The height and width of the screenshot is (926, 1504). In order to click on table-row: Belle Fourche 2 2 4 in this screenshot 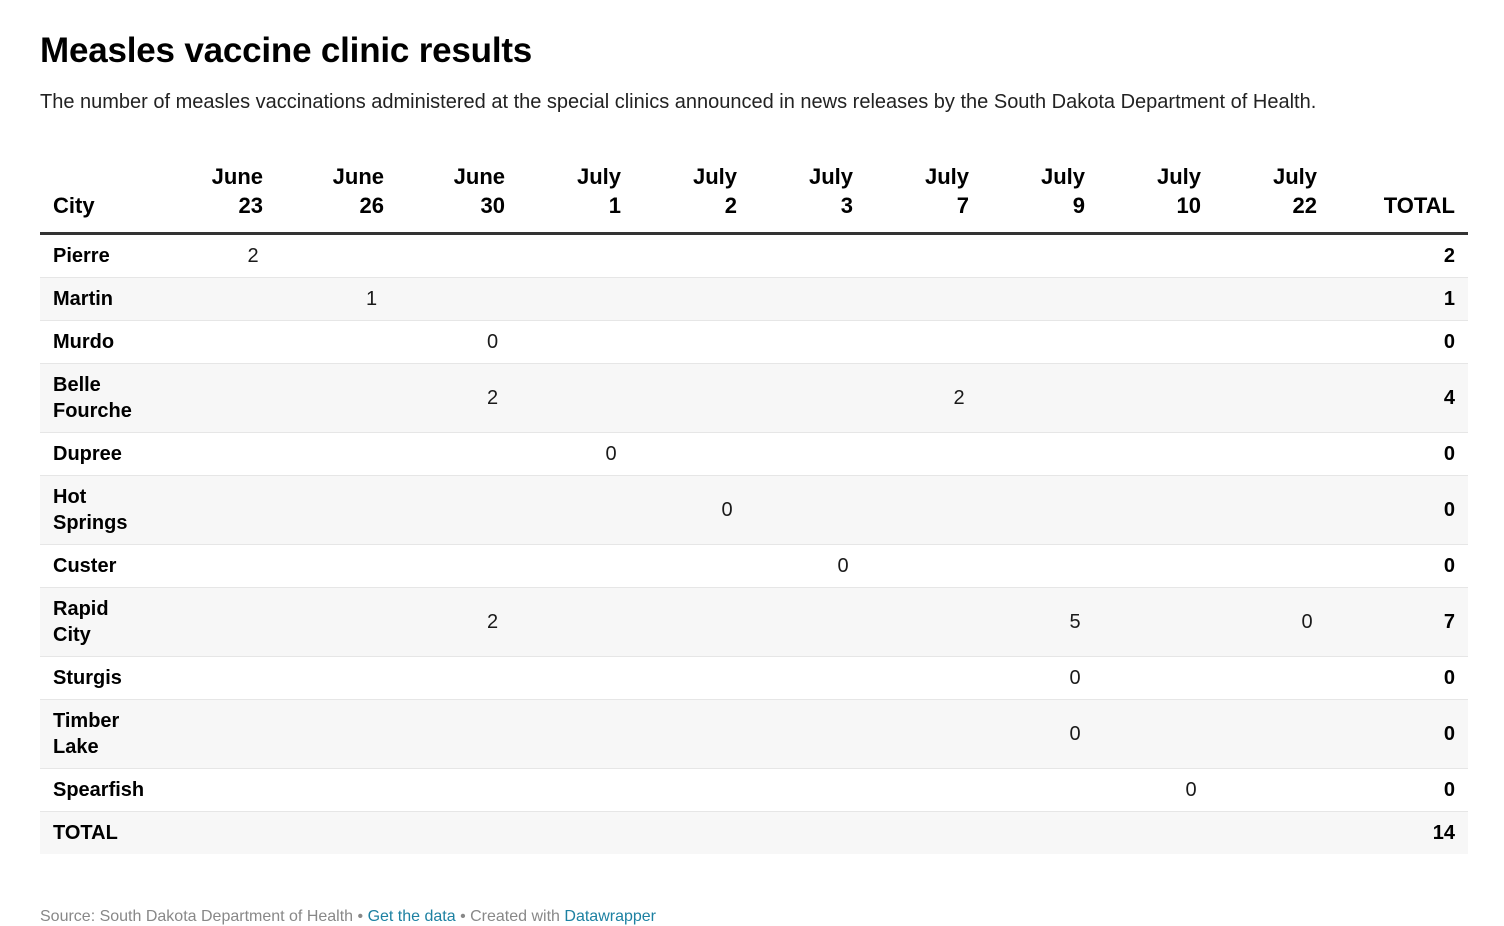, I will do `click(754, 398)`.